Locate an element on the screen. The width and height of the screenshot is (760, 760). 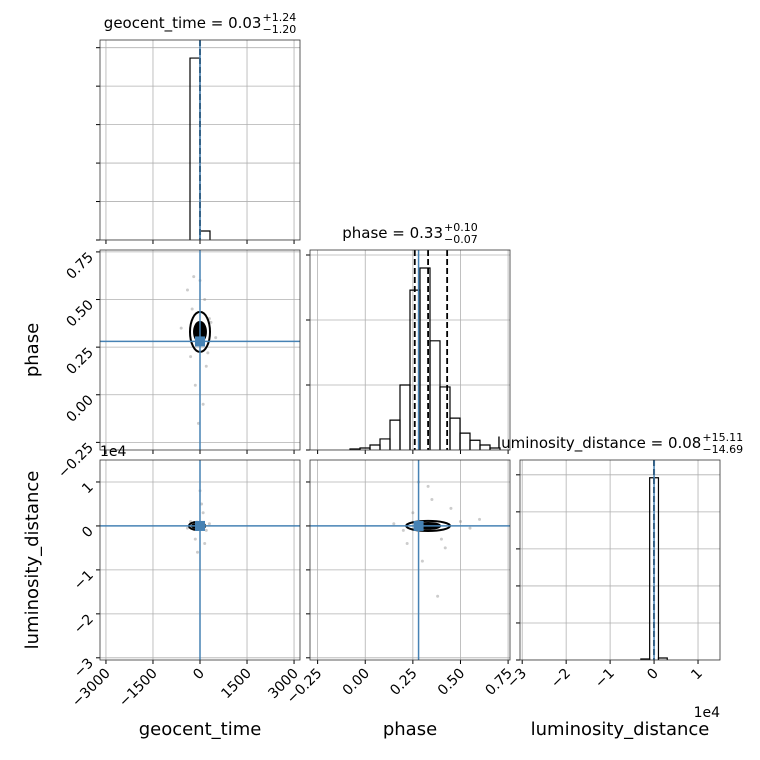
y-tick-label: 1 is located at coordinates (88, 488).